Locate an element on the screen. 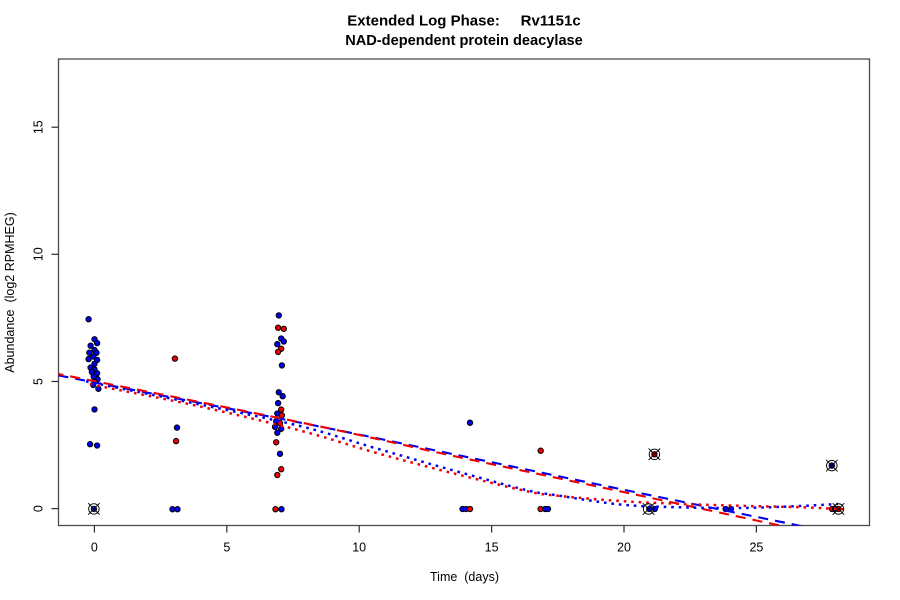  svg-text:Extended Log Phase: Rv1151: Extended Log Phase: Rv1151c is located at coordinates (463, 20).